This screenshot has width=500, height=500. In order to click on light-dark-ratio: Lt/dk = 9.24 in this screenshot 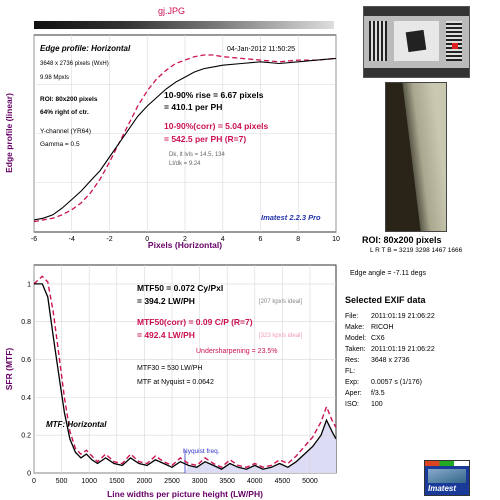, I will do `click(185, 164)`.